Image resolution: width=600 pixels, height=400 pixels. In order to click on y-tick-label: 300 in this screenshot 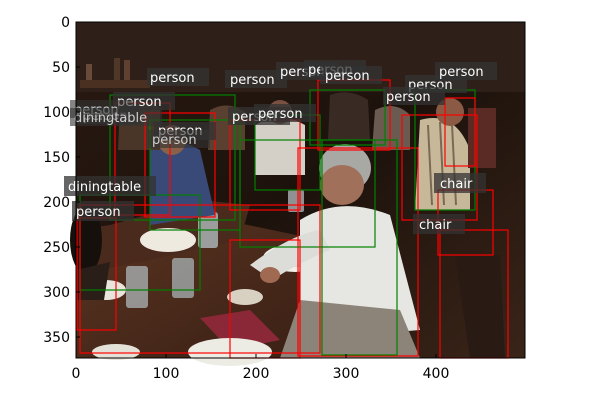, I will do `click(56, 293)`.